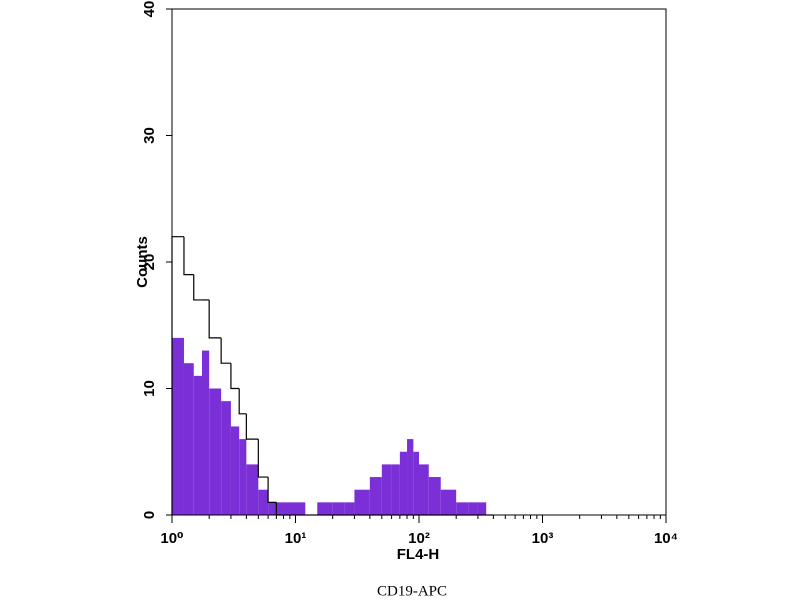 The image size is (800, 600). I want to click on x-axis-label: FL4-H, so click(418, 554).